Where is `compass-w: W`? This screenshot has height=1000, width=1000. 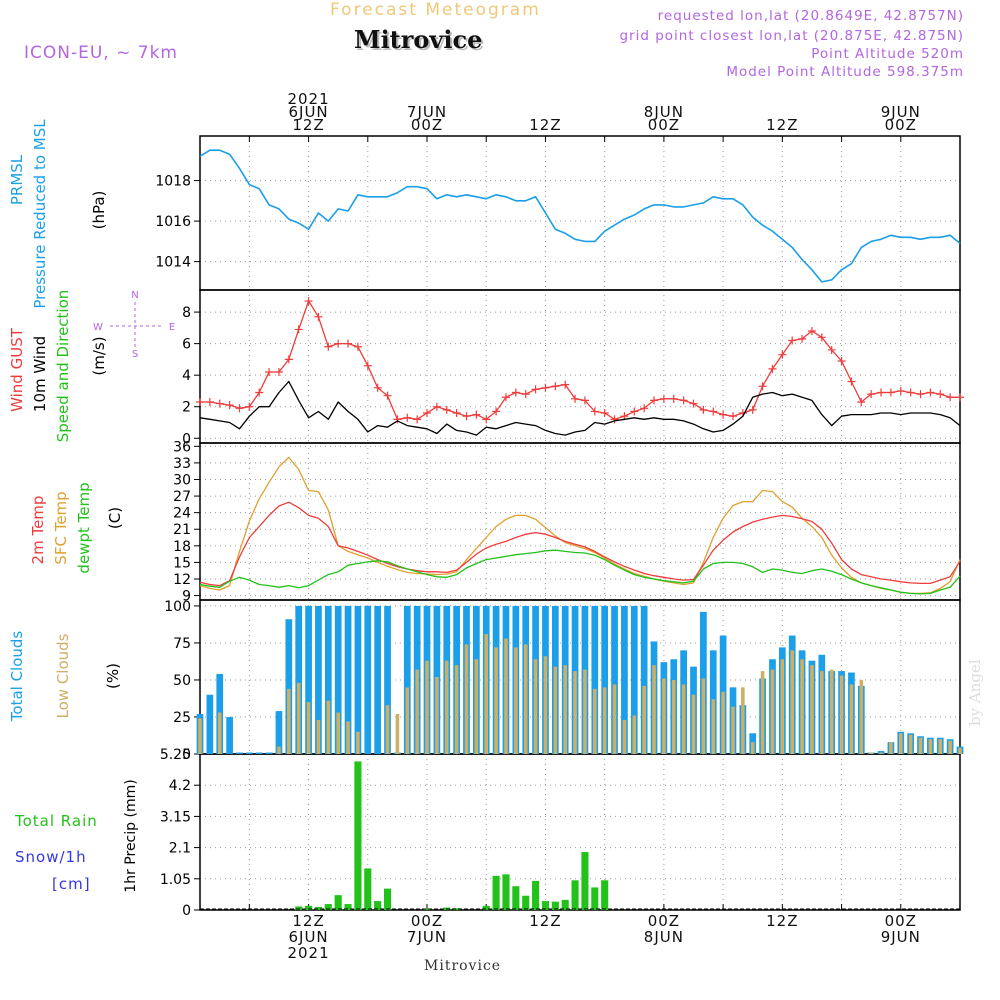 compass-w: W is located at coordinates (98, 327).